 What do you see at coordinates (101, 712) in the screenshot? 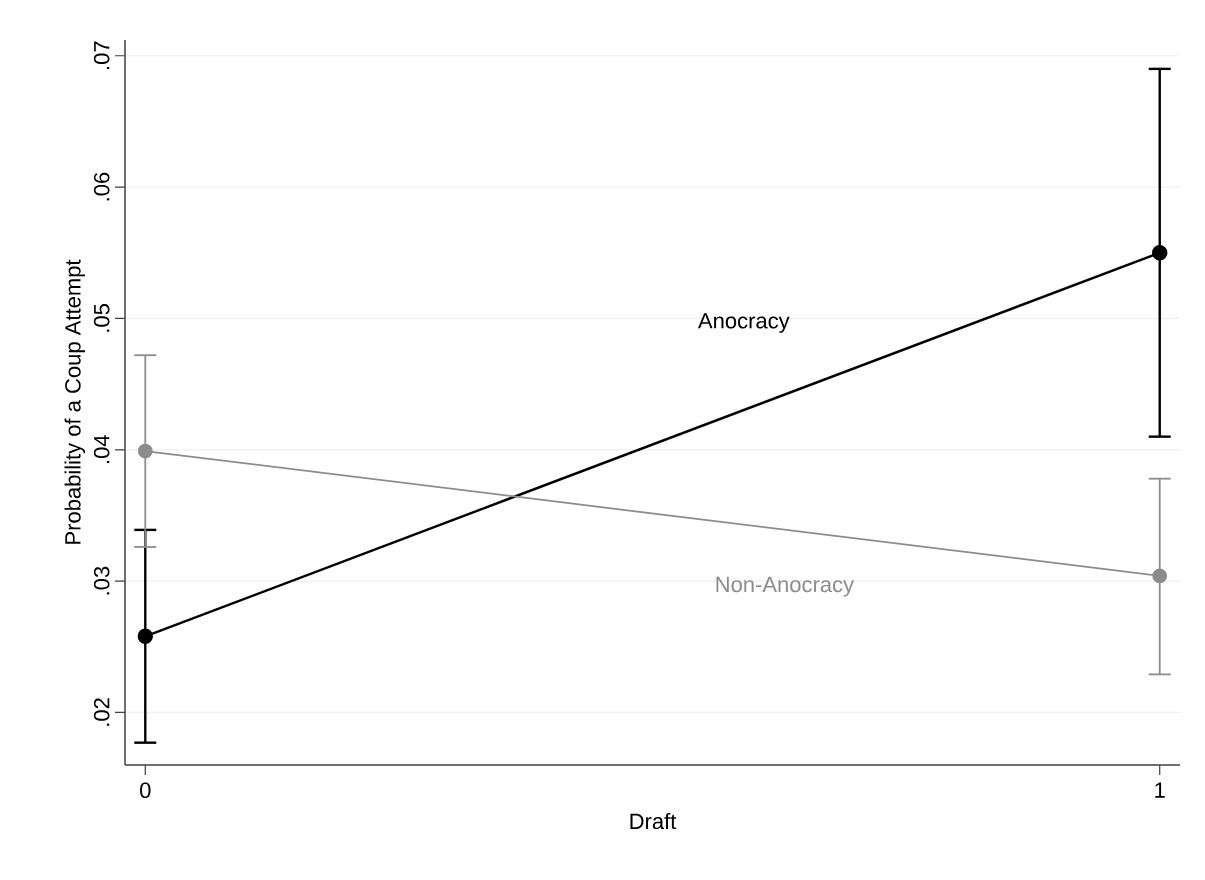
I see `y-tick-label: .02` at bounding box center [101, 712].